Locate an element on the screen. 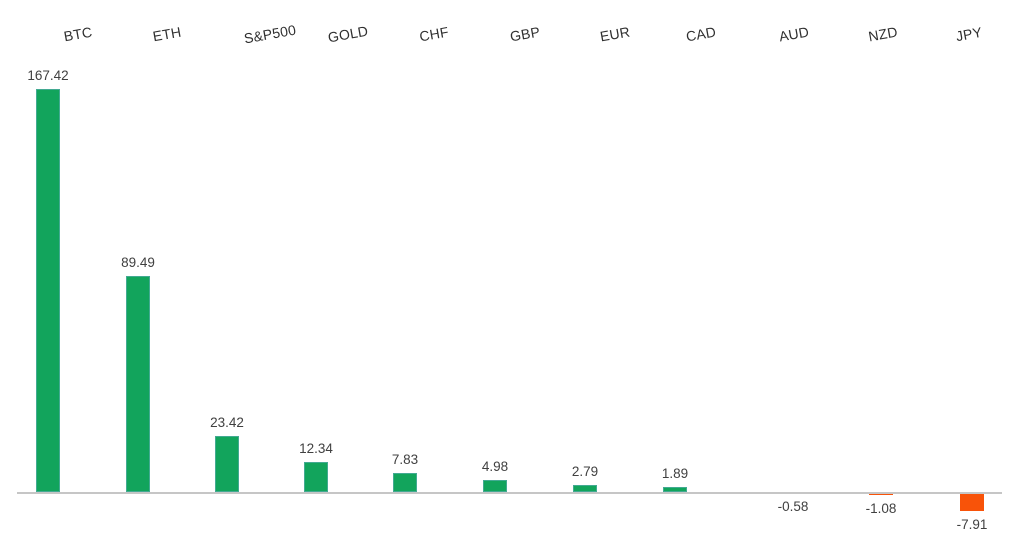 The image size is (1024, 560). category-label-jpy: JPY is located at coordinates (969, 34).